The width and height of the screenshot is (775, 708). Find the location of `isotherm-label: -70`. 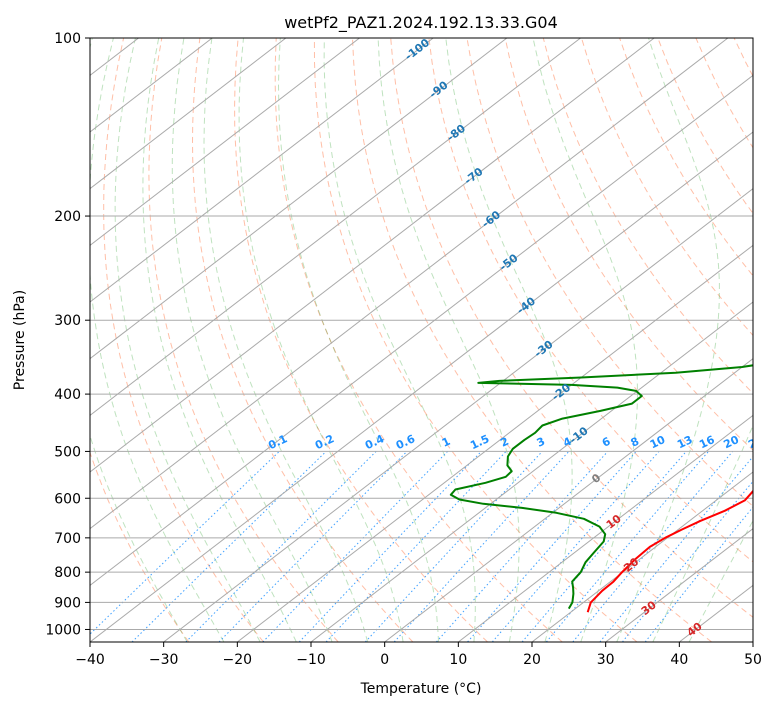

isotherm-label: -70 is located at coordinates (474, 176).